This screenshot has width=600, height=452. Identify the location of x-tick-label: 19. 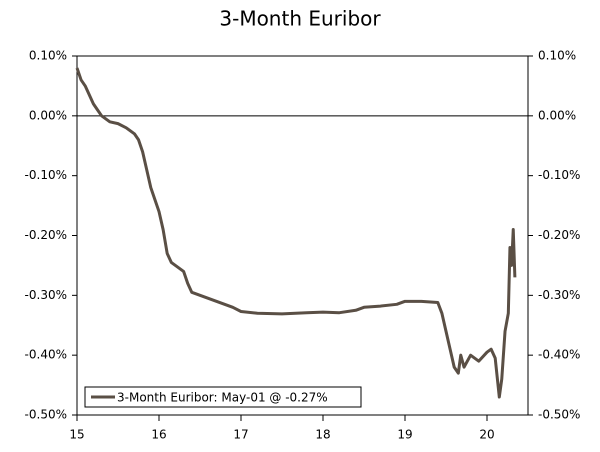
(404, 435).